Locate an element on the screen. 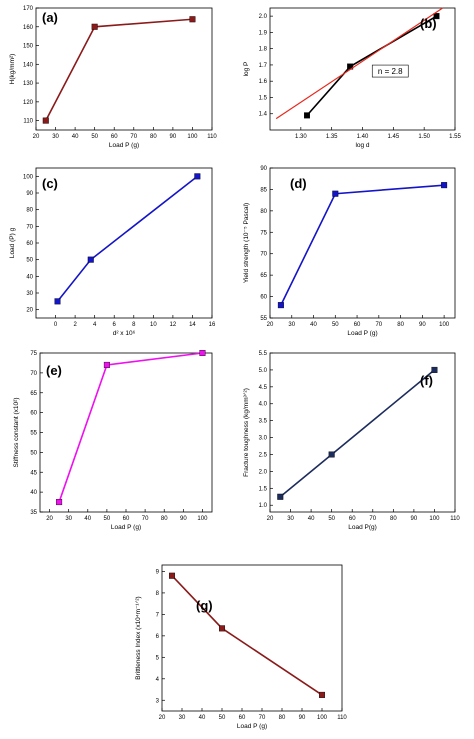  y-tick-label: 3.0 is located at coordinates (263, 439).